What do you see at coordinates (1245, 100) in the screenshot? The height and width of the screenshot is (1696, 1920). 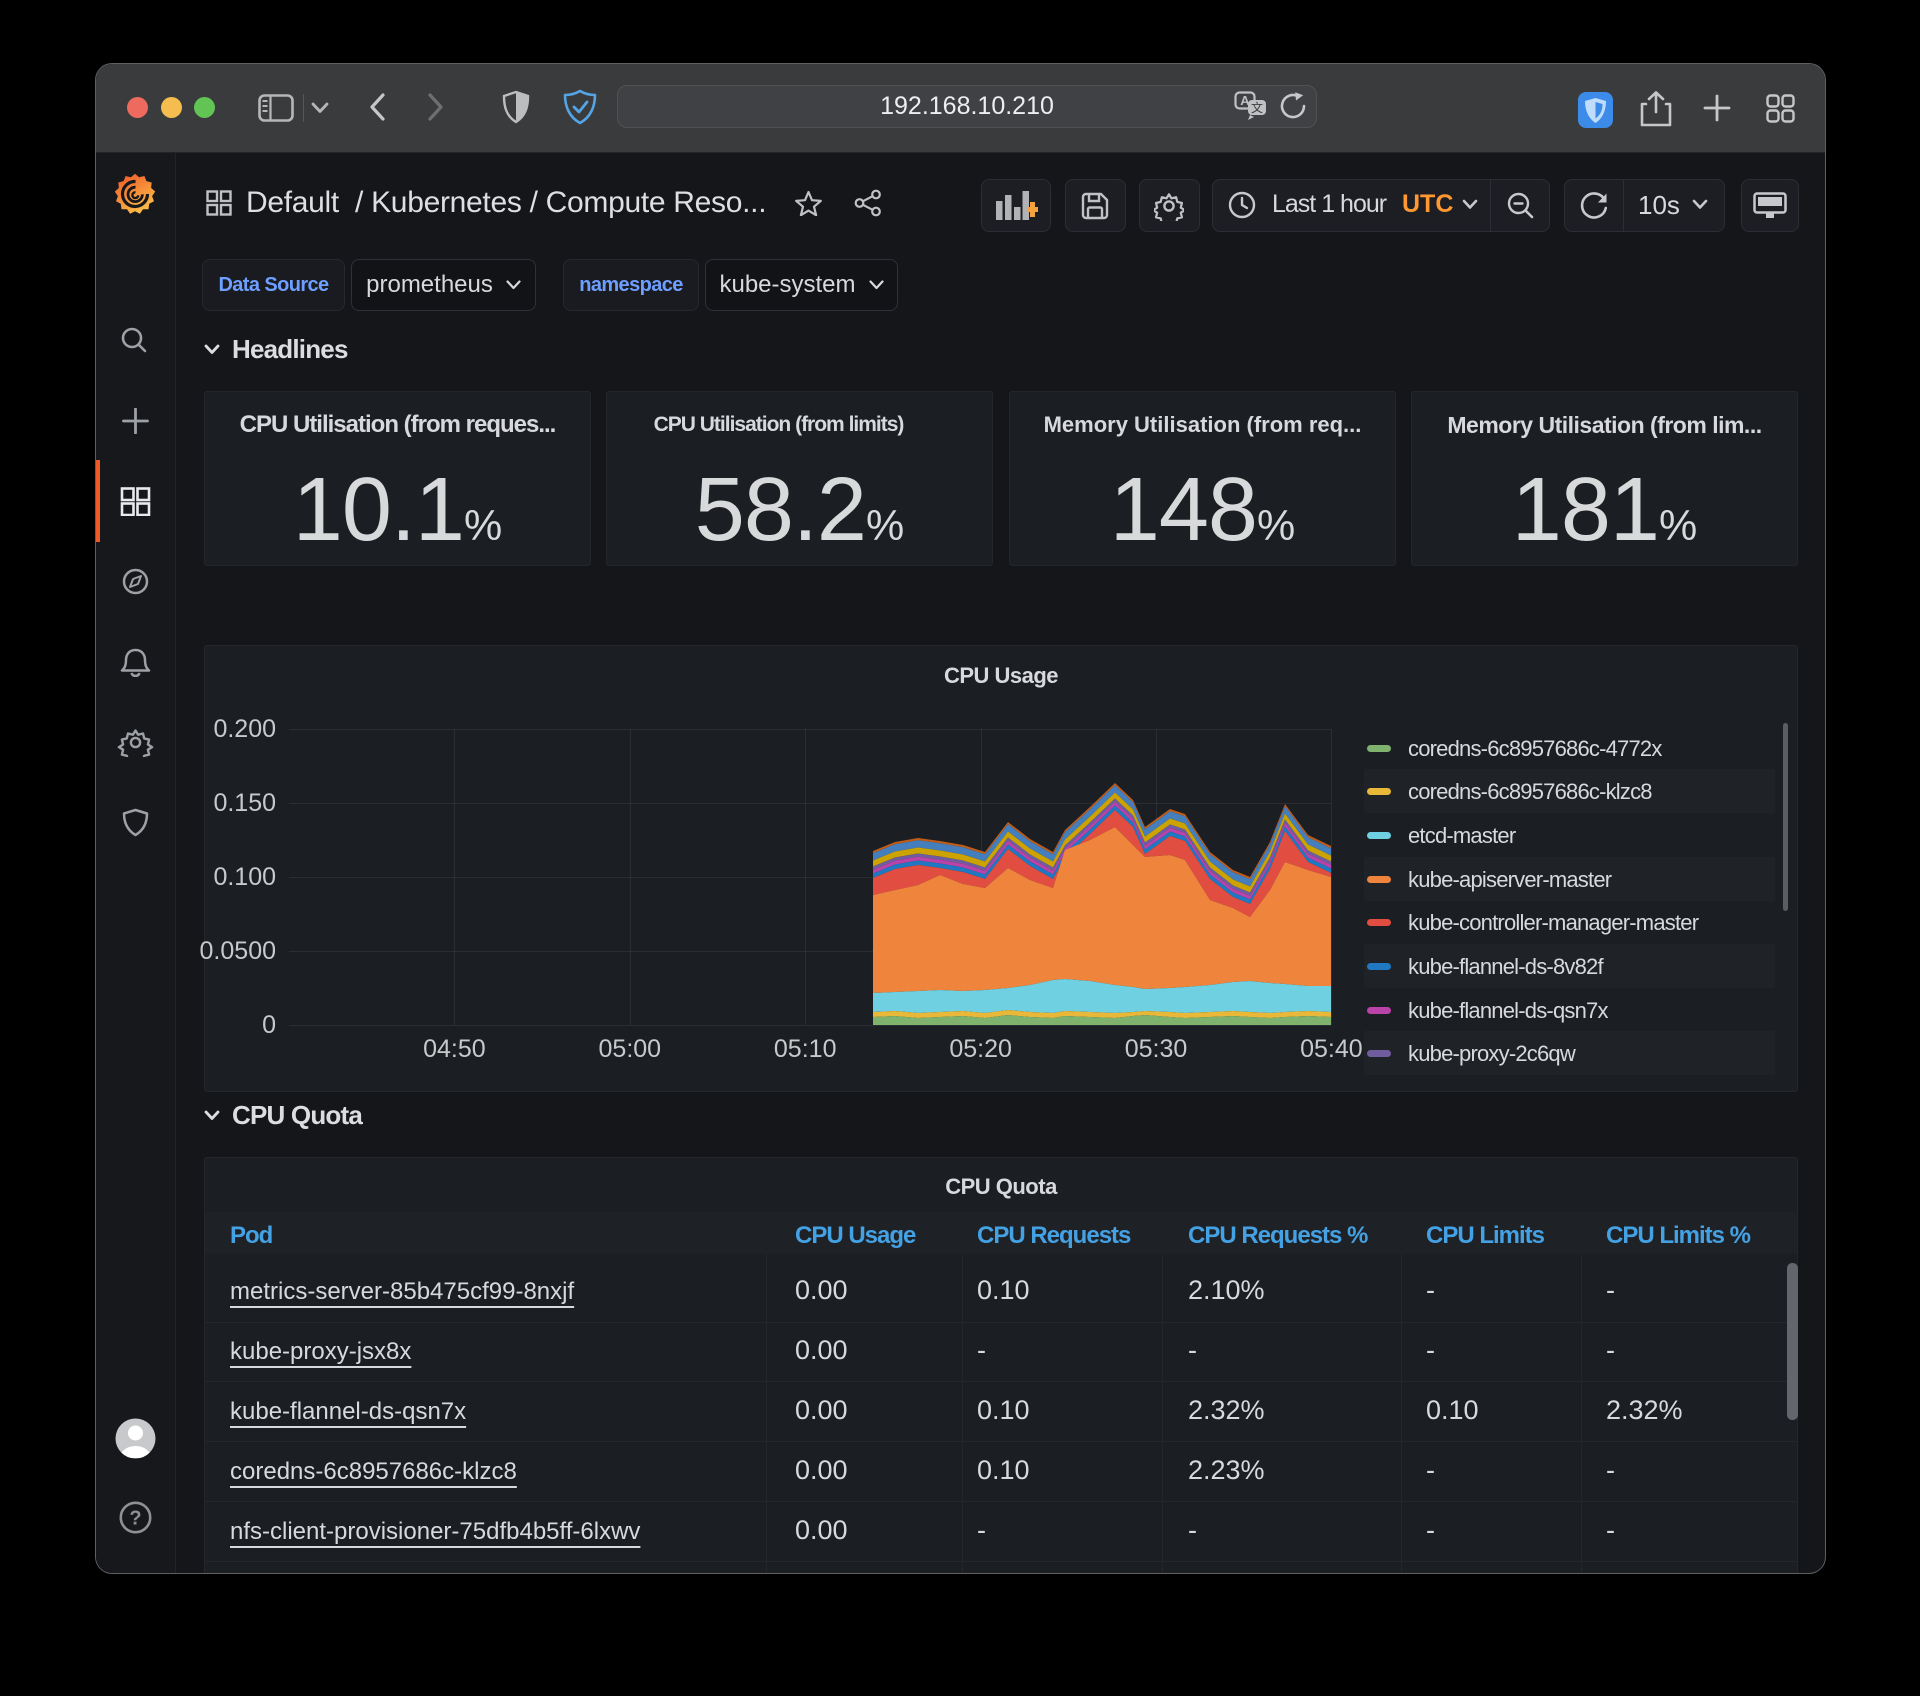 I see `svg-text: A` at bounding box center [1245, 100].